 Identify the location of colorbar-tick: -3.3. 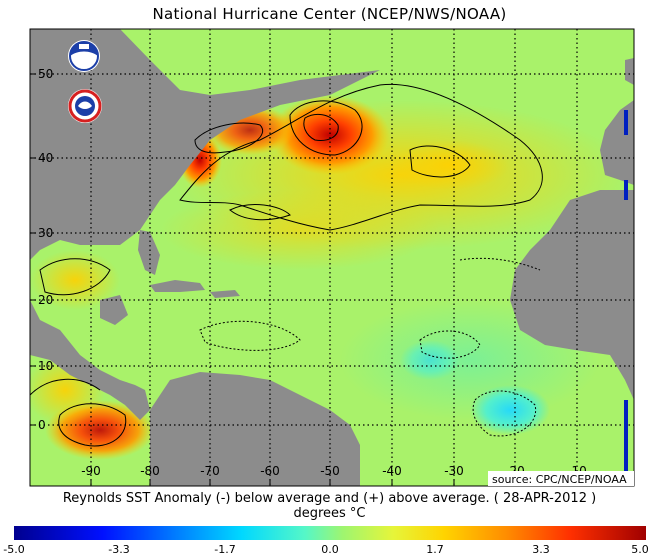
(119, 549).